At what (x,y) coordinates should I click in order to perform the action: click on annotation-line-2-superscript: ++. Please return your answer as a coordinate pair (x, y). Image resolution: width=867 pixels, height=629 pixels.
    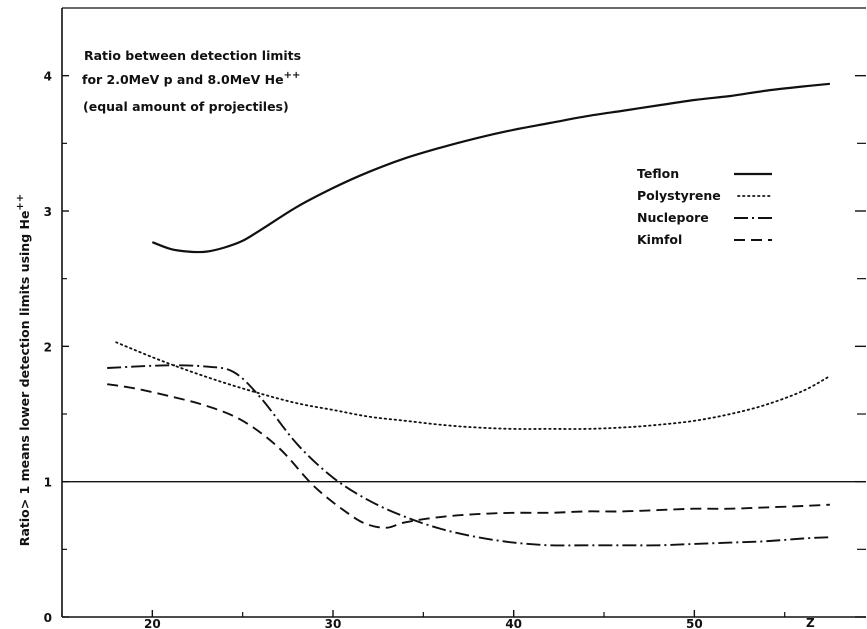
    Looking at the image, I should click on (292, 75).